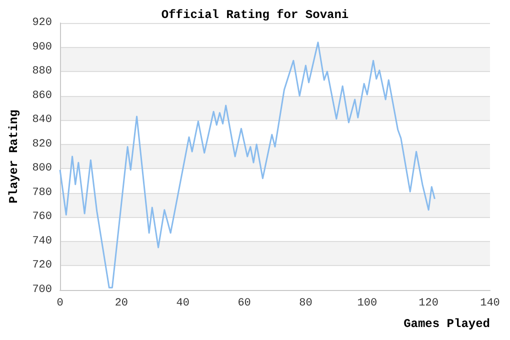 This screenshot has height=340, width=510. Describe the element at coordinates (42, 192) in the screenshot. I see `y-tick-label: 780` at that location.